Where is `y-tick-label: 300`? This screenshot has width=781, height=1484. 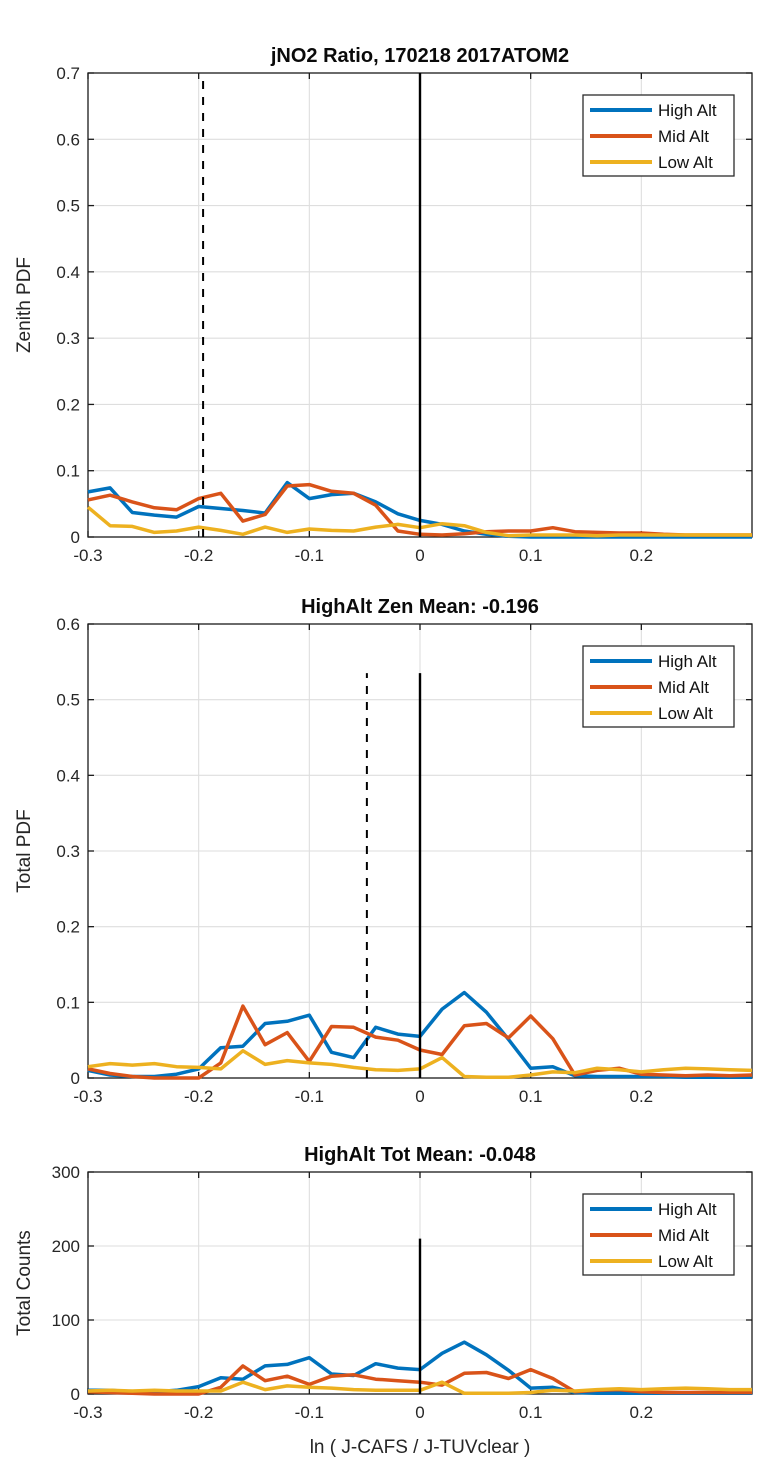
y-tick-label: 300 is located at coordinates (66, 1172).